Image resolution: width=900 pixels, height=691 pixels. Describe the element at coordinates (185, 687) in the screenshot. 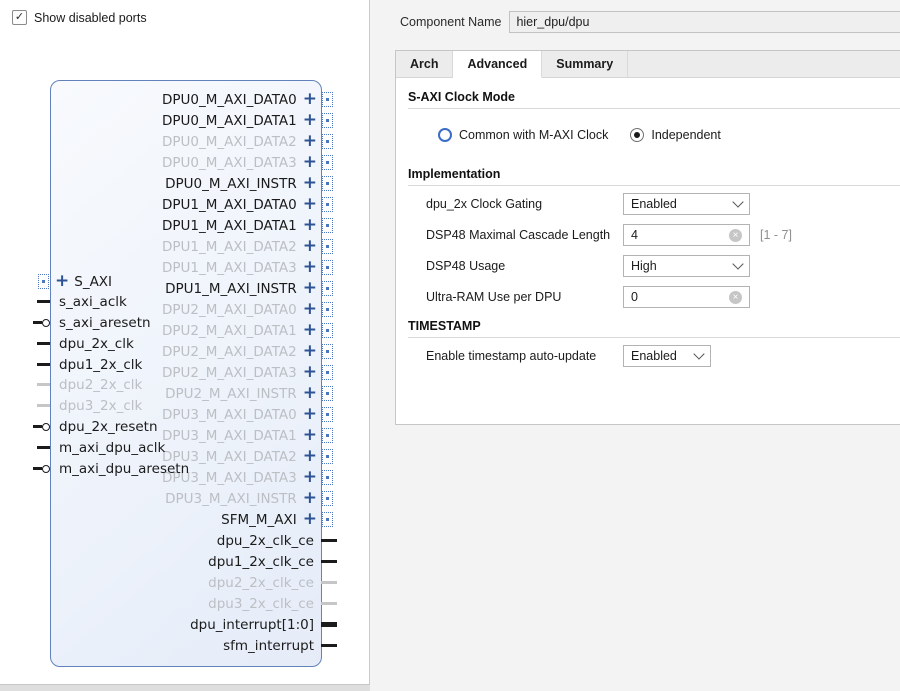

I see `horizontal-scrollbar` at that location.